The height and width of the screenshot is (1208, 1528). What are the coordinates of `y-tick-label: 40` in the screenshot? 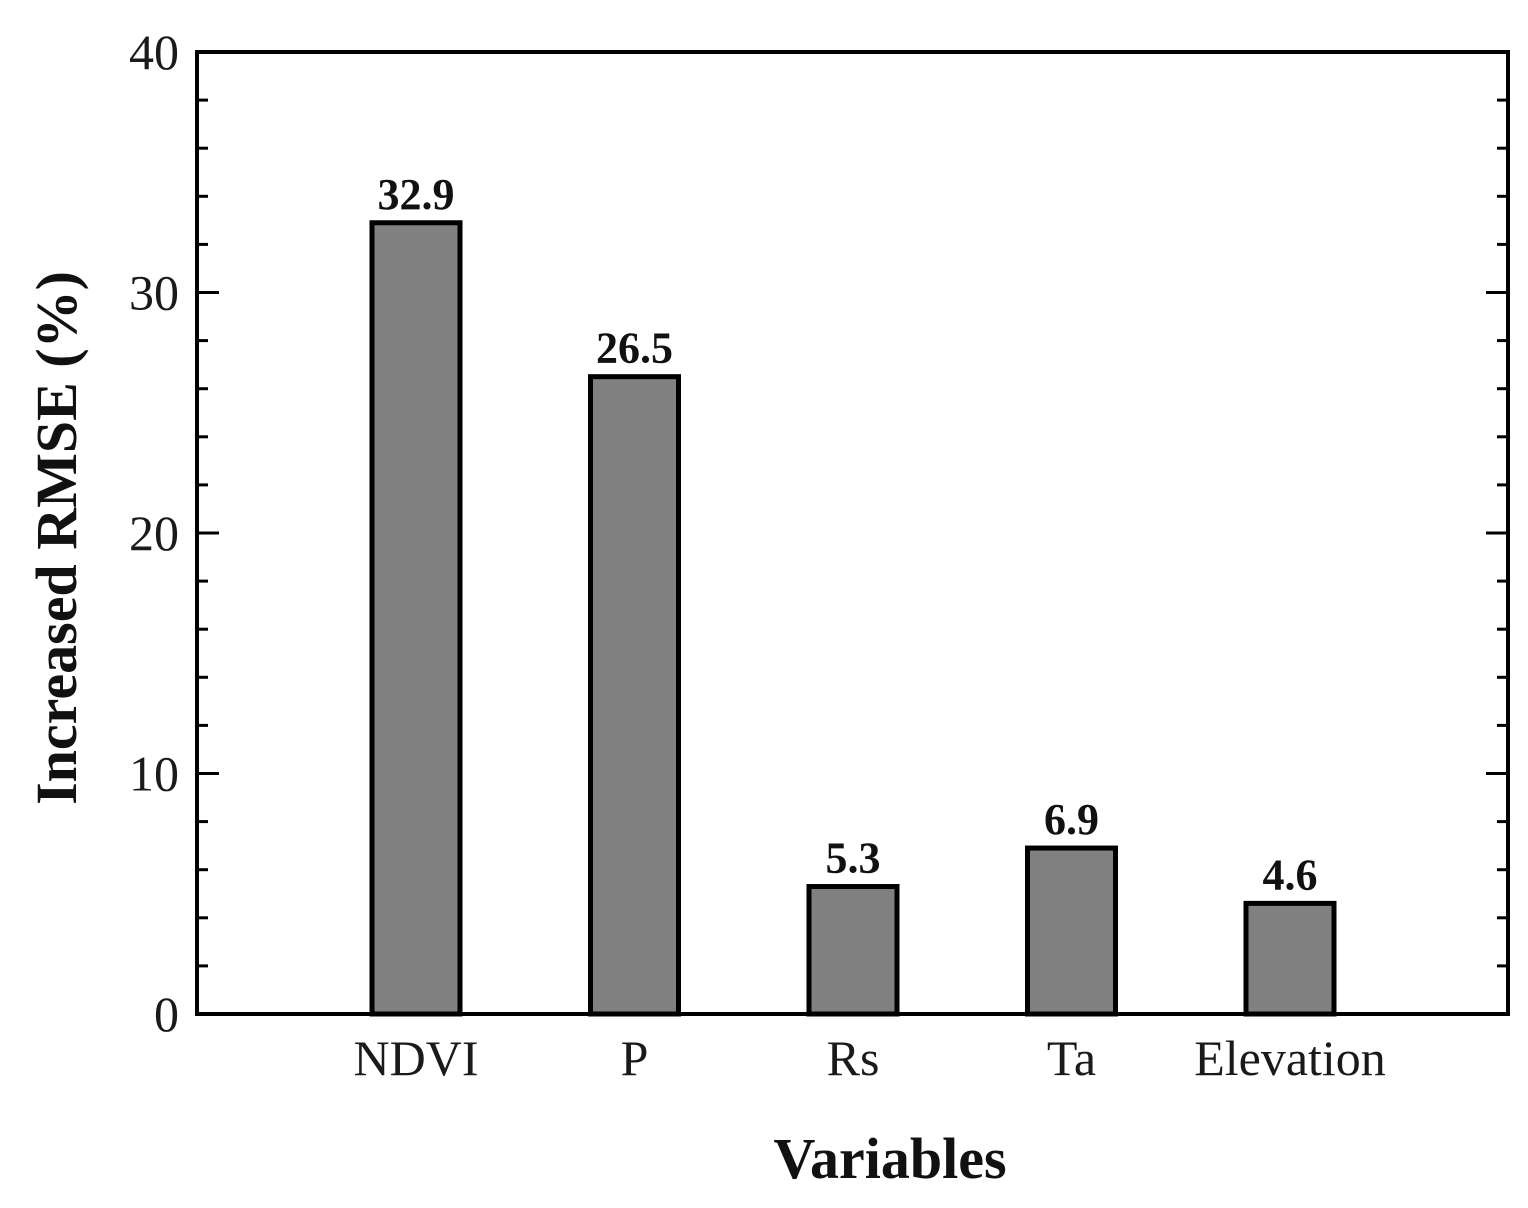 It's located at (154, 52).